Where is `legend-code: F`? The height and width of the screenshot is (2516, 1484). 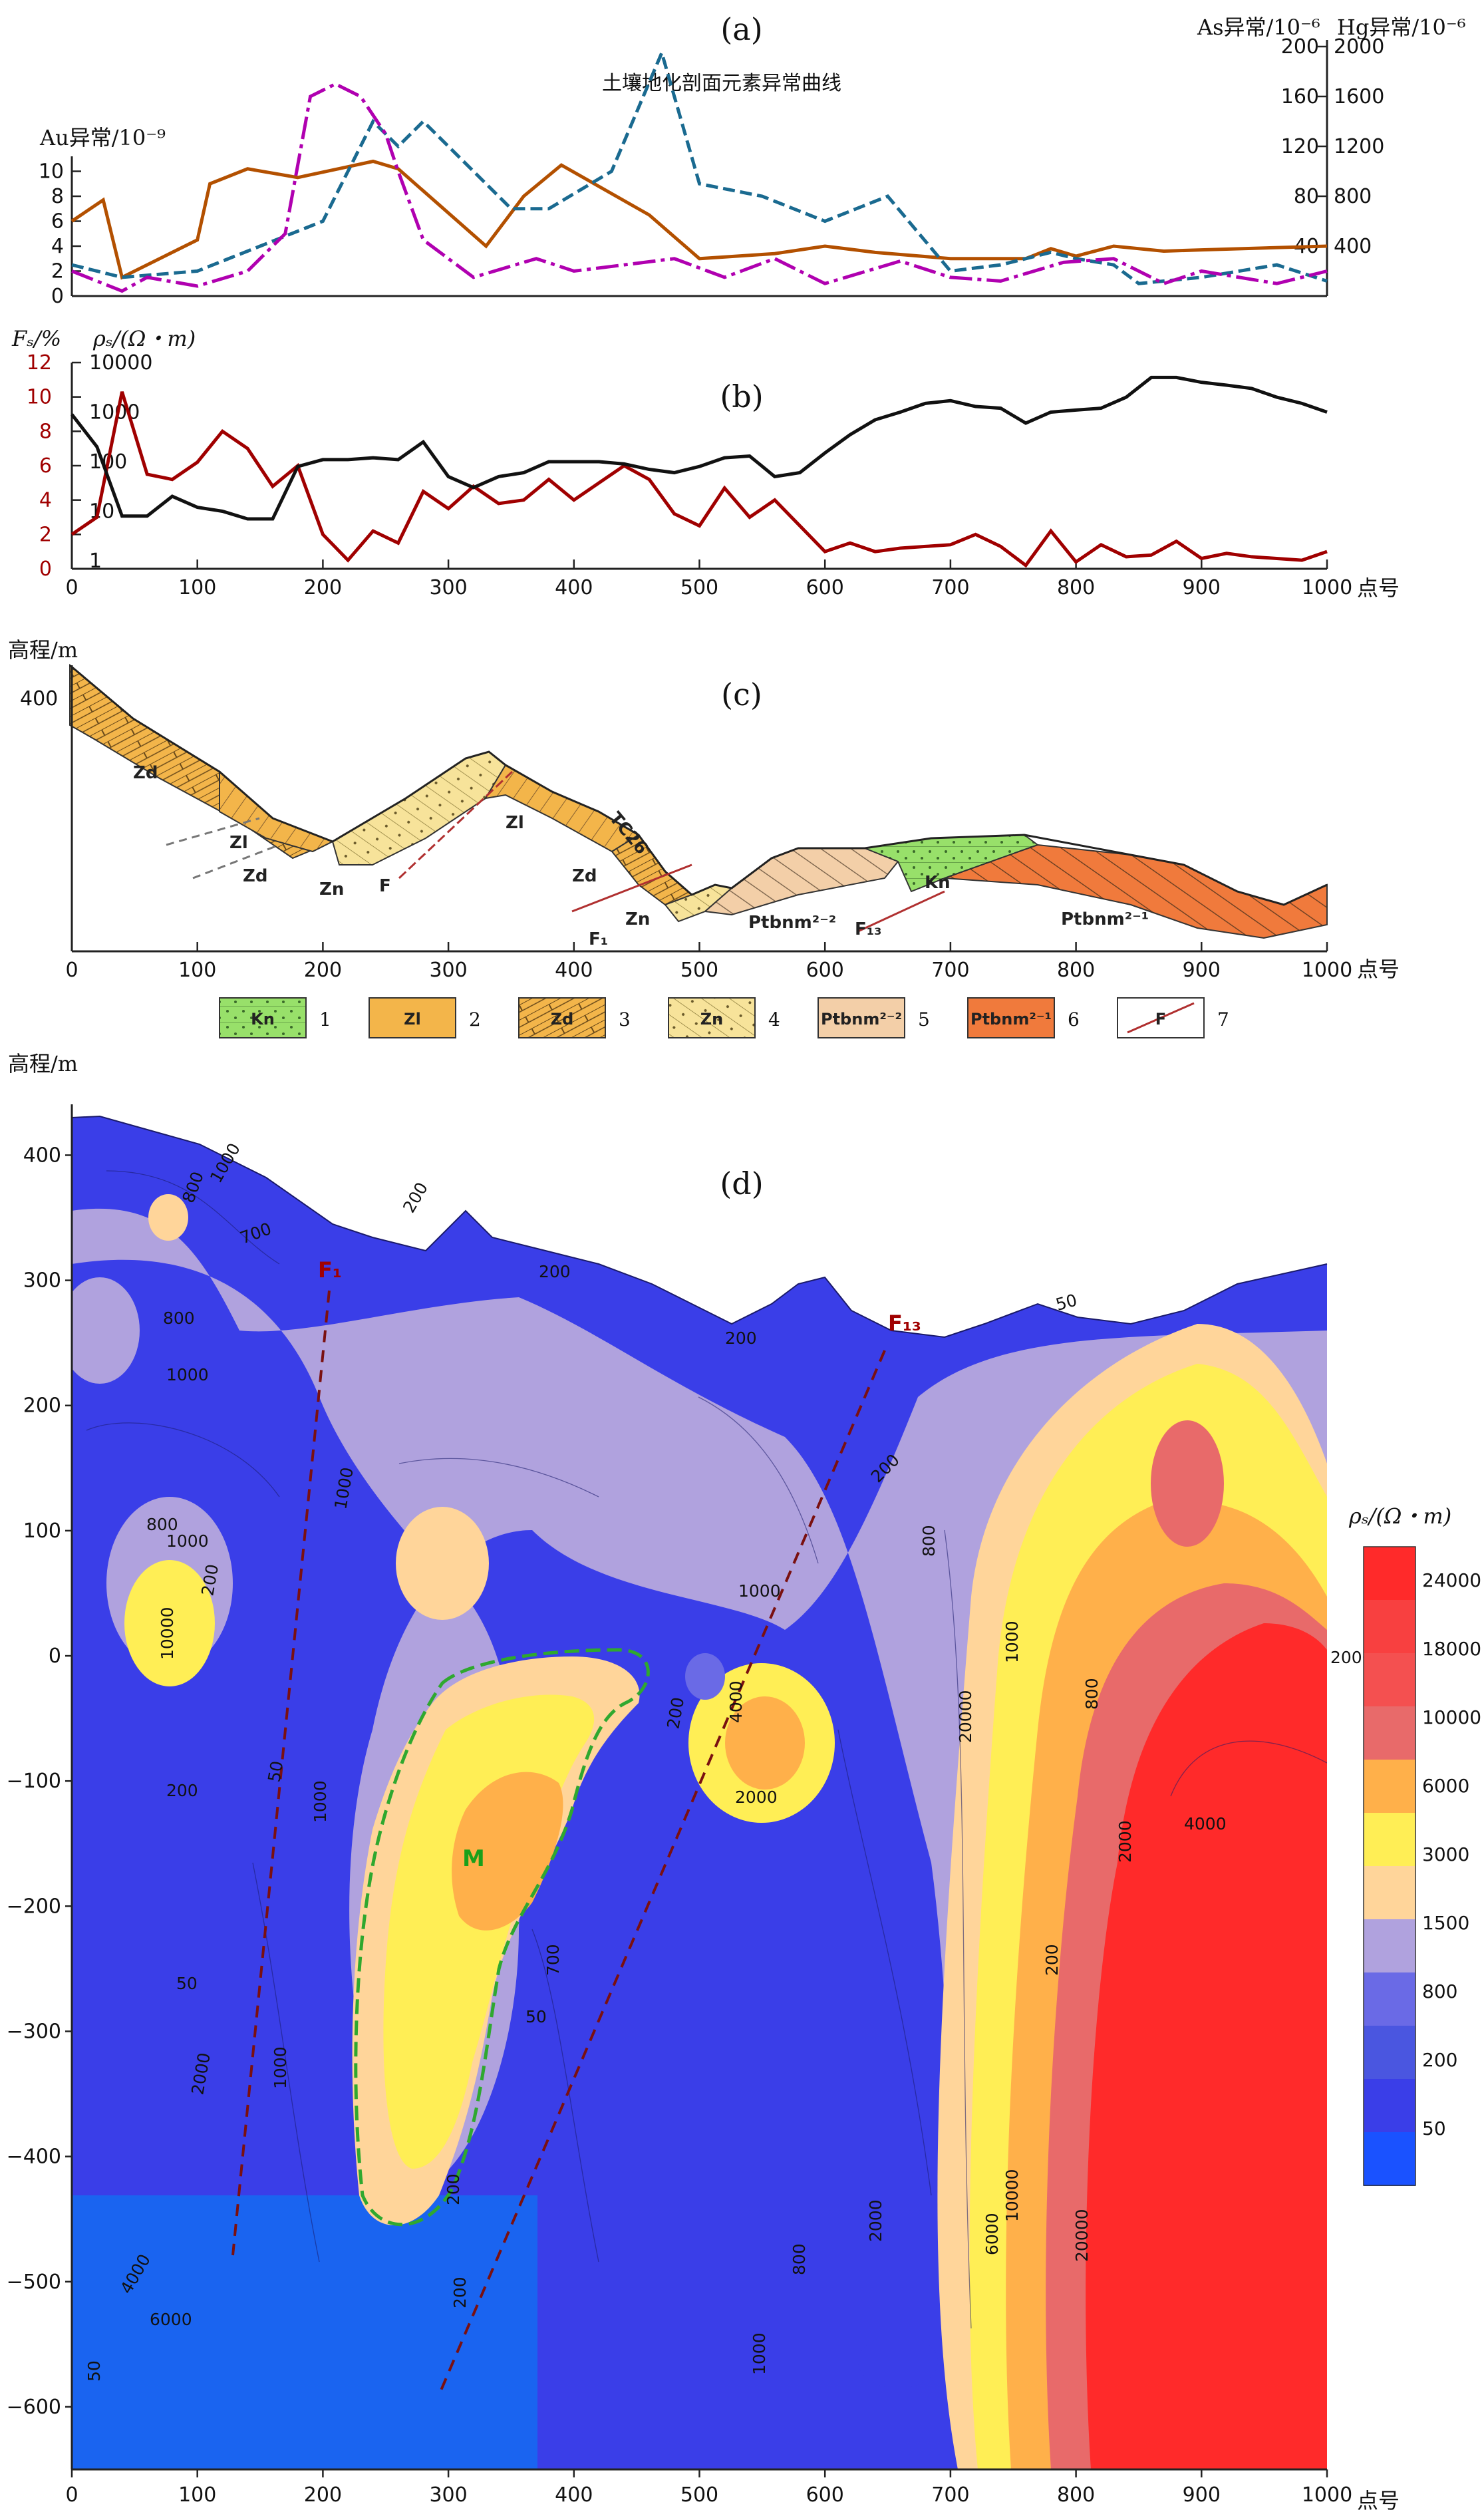
legend-code: F is located at coordinates (1160, 1019).